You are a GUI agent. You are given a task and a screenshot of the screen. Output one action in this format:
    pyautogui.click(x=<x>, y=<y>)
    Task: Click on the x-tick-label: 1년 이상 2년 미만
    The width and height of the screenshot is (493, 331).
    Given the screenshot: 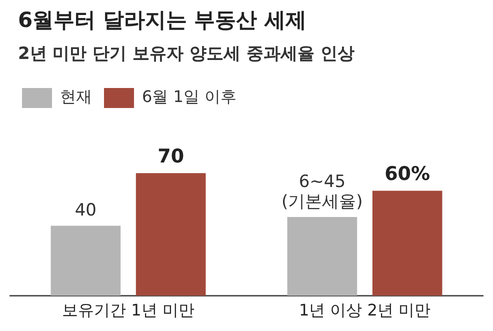 What is the action you would take?
    pyautogui.click(x=364, y=310)
    